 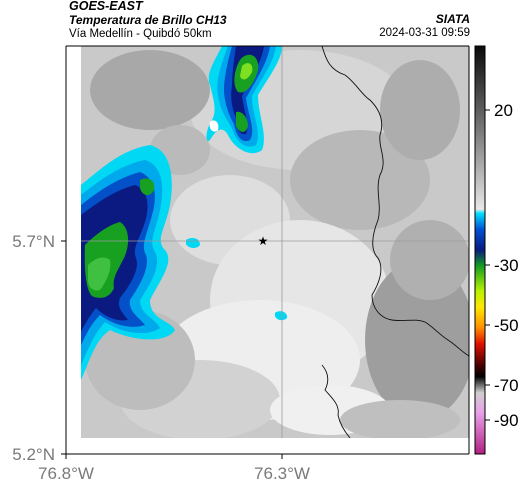 I want to click on convective-cluster-north, so click(x=244, y=100).